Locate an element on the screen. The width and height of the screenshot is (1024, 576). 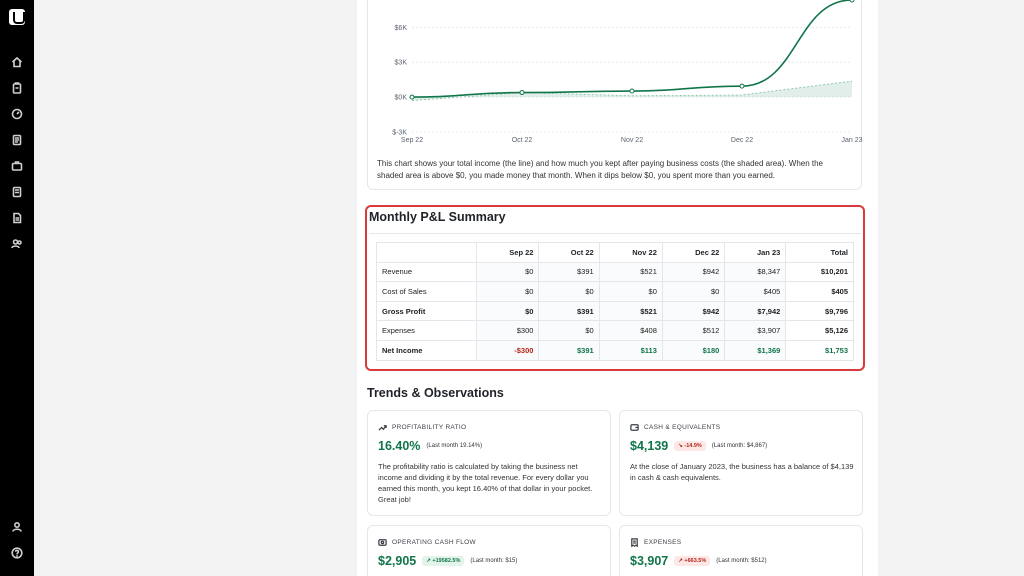
expenses-label: EXPENSES is located at coordinates (655, 542).